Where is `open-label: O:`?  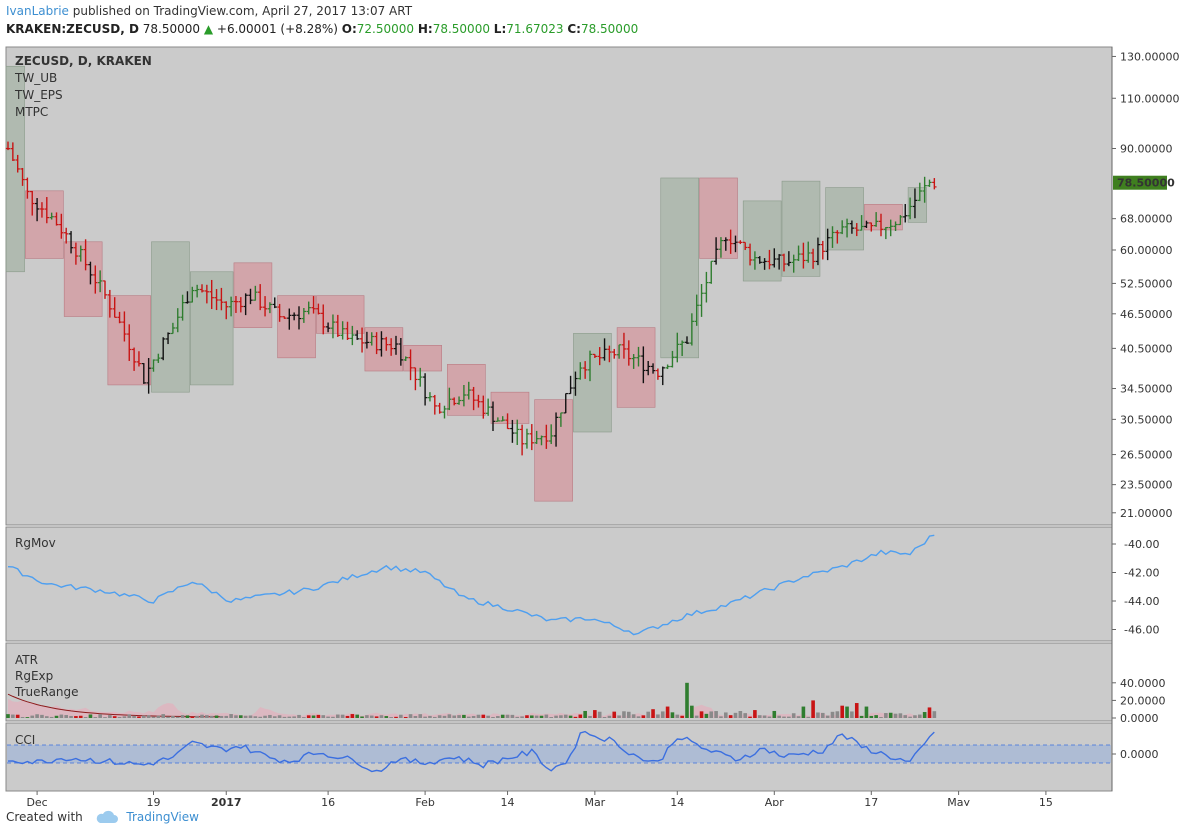
open-label: O: is located at coordinates (349, 29).